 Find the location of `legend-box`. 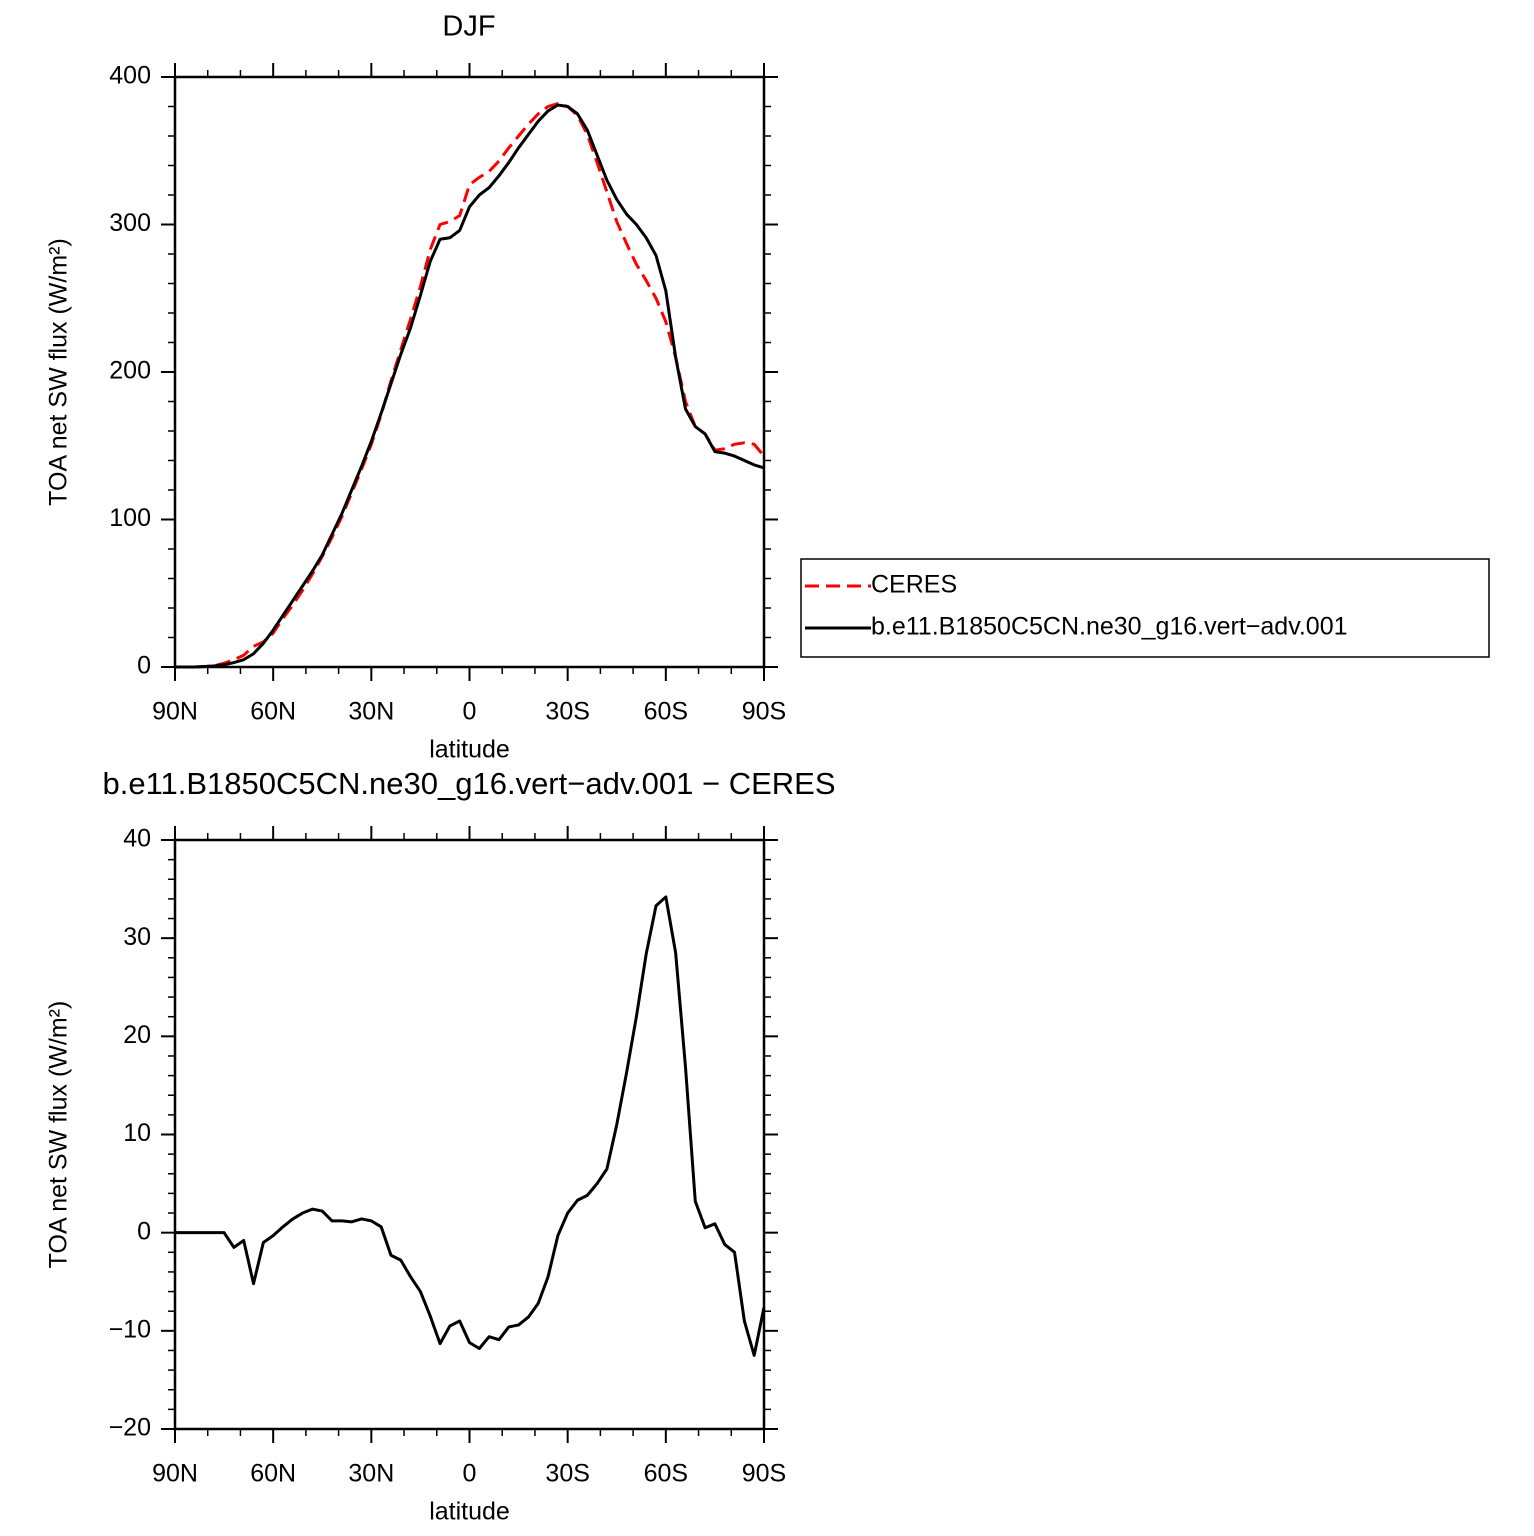

legend-box is located at coordinates (1145, 608).